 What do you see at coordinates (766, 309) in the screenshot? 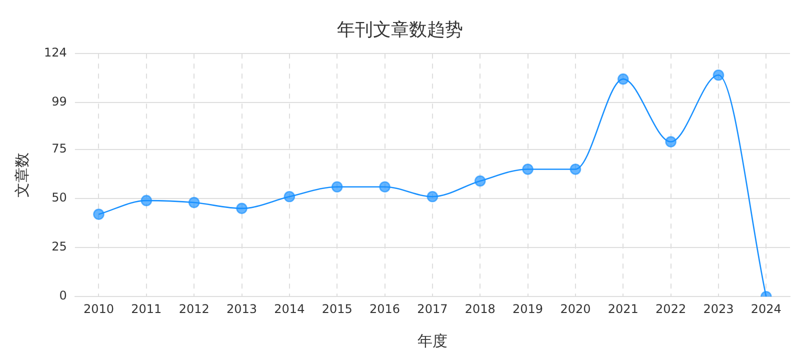
I see `x-tick-label: 2024` at bounding box center [766, 309].